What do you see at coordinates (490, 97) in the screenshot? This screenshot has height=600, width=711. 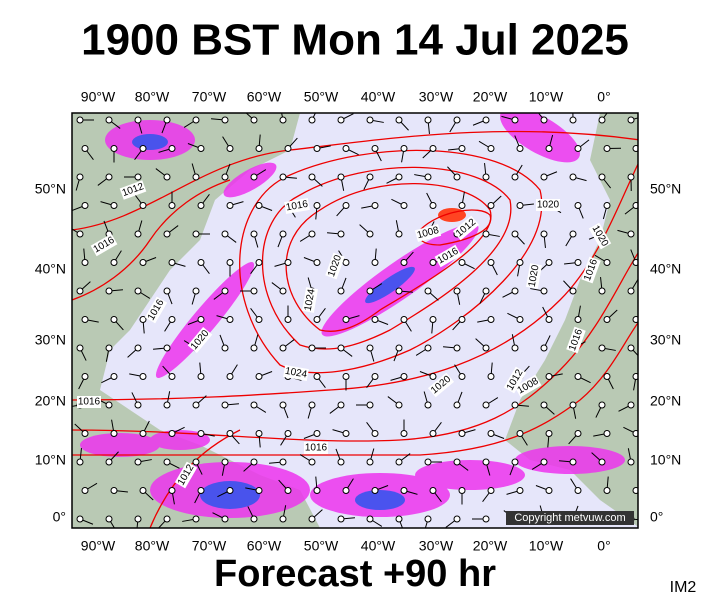 I see `longitude-label-top: 20°W` at bounding box center [490, 97].